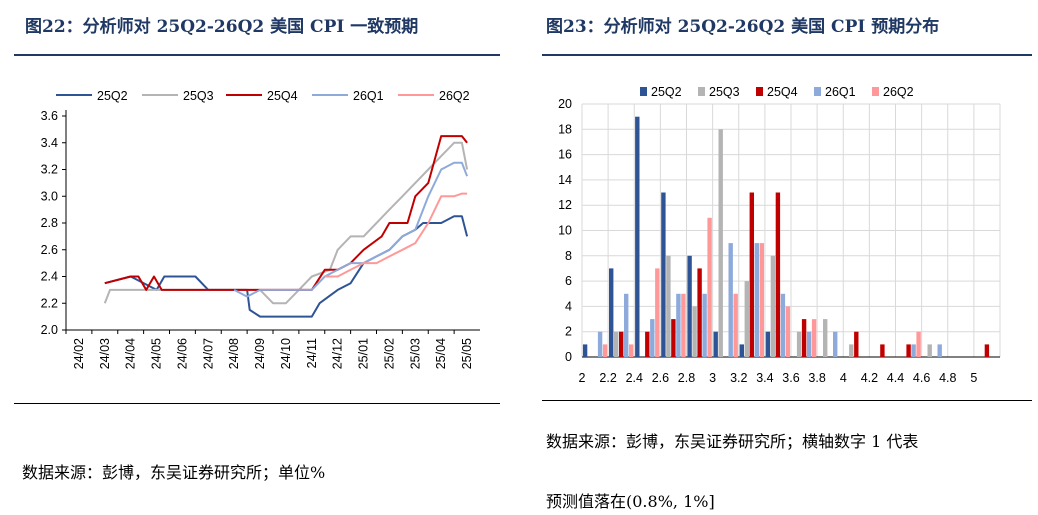  Describe the element at coordinates (157, 353) in the screenshot. I see `x-tick-label: 24/05` at that location.